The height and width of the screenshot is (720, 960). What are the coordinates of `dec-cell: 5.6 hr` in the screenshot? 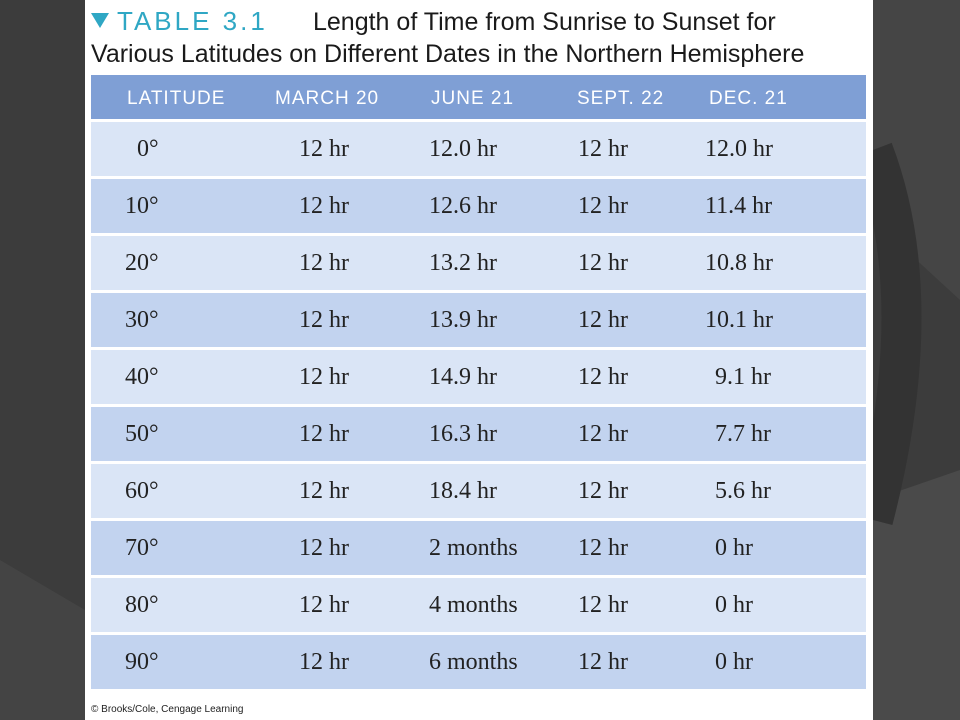 It's located at (743, 491).